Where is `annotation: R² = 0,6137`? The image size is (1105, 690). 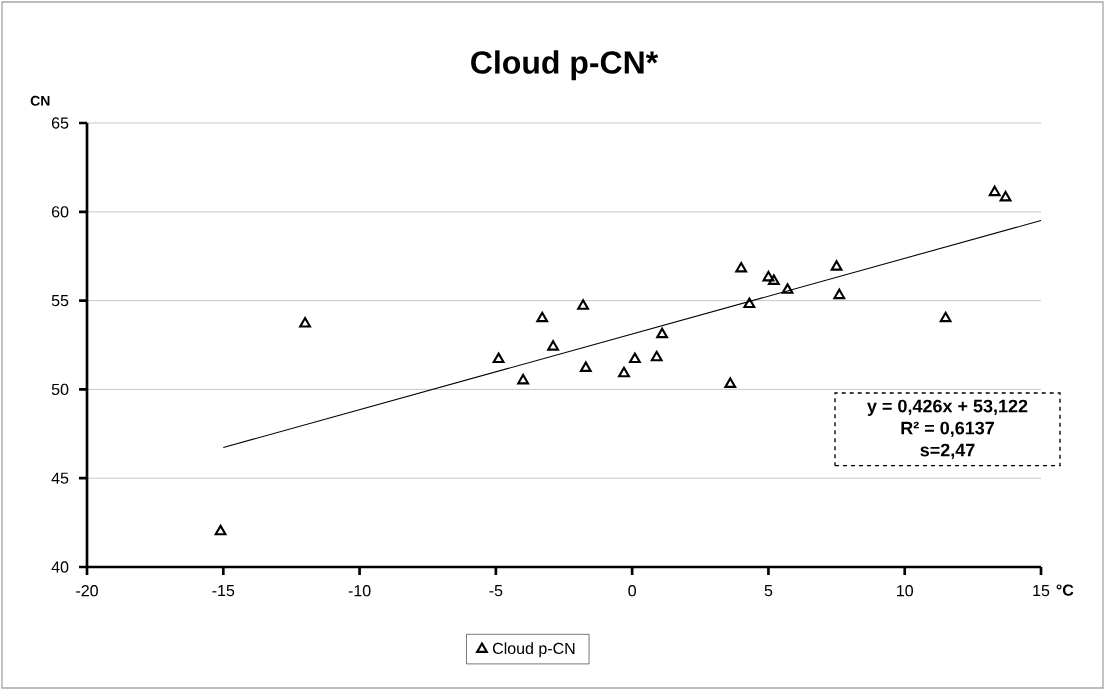
annotation: R² = 0,6137 is located at coordinates (947, 429).